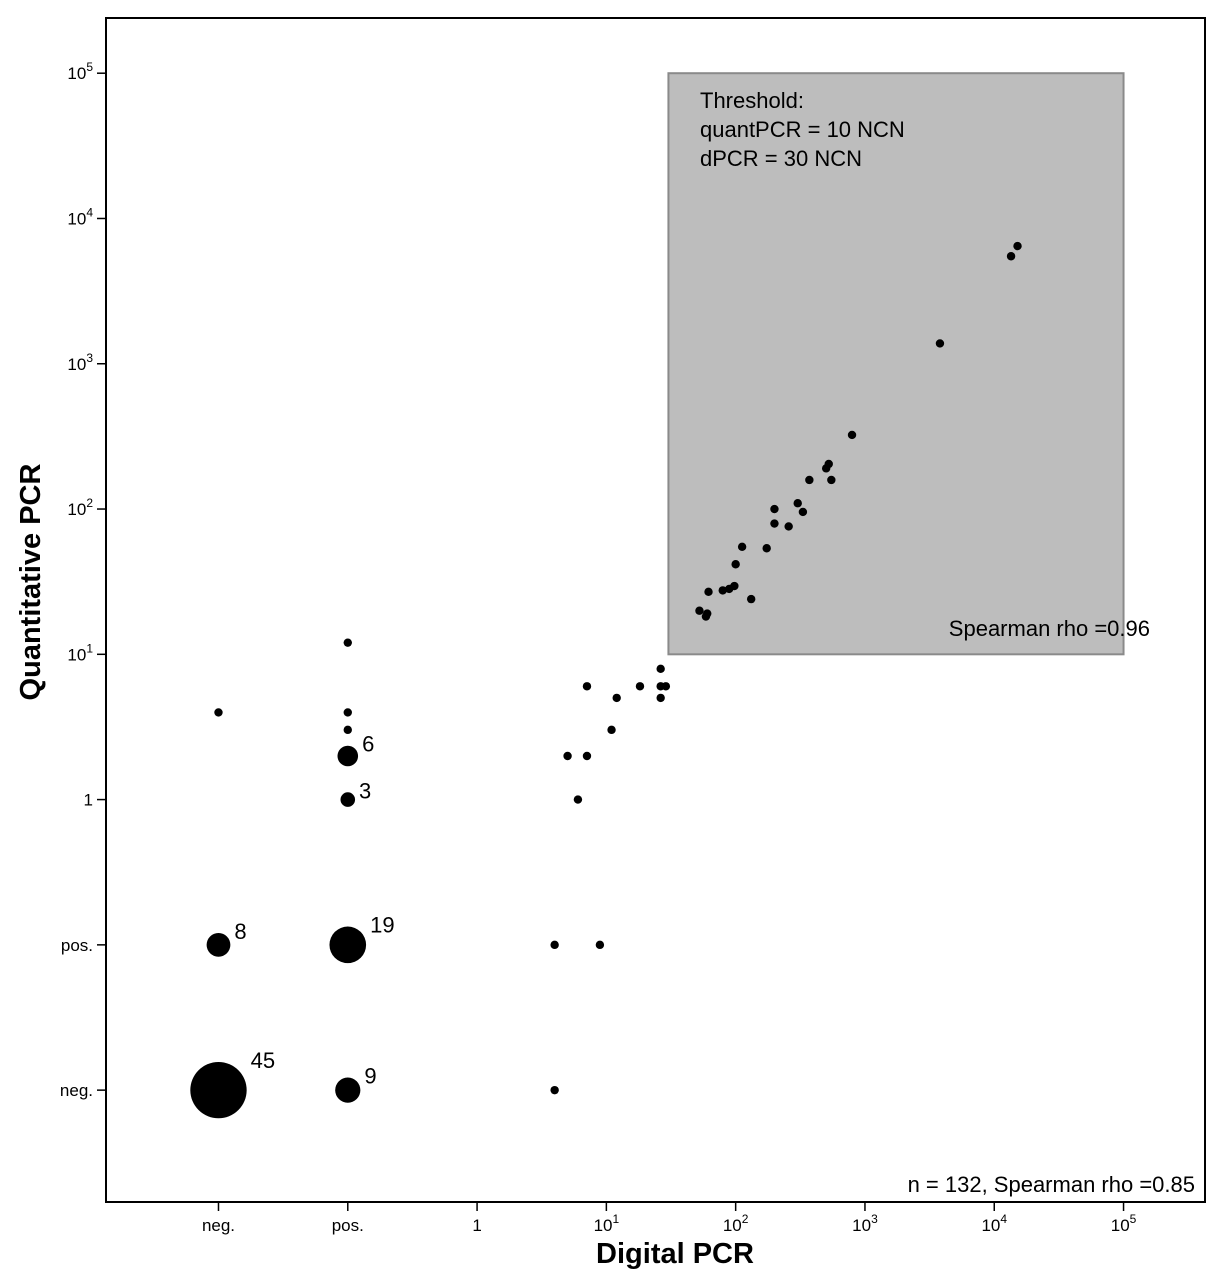  Describe the element at coordinates (607, 1223) in the screenshot. I see `x-tick-label-3: 10¹` at that location.